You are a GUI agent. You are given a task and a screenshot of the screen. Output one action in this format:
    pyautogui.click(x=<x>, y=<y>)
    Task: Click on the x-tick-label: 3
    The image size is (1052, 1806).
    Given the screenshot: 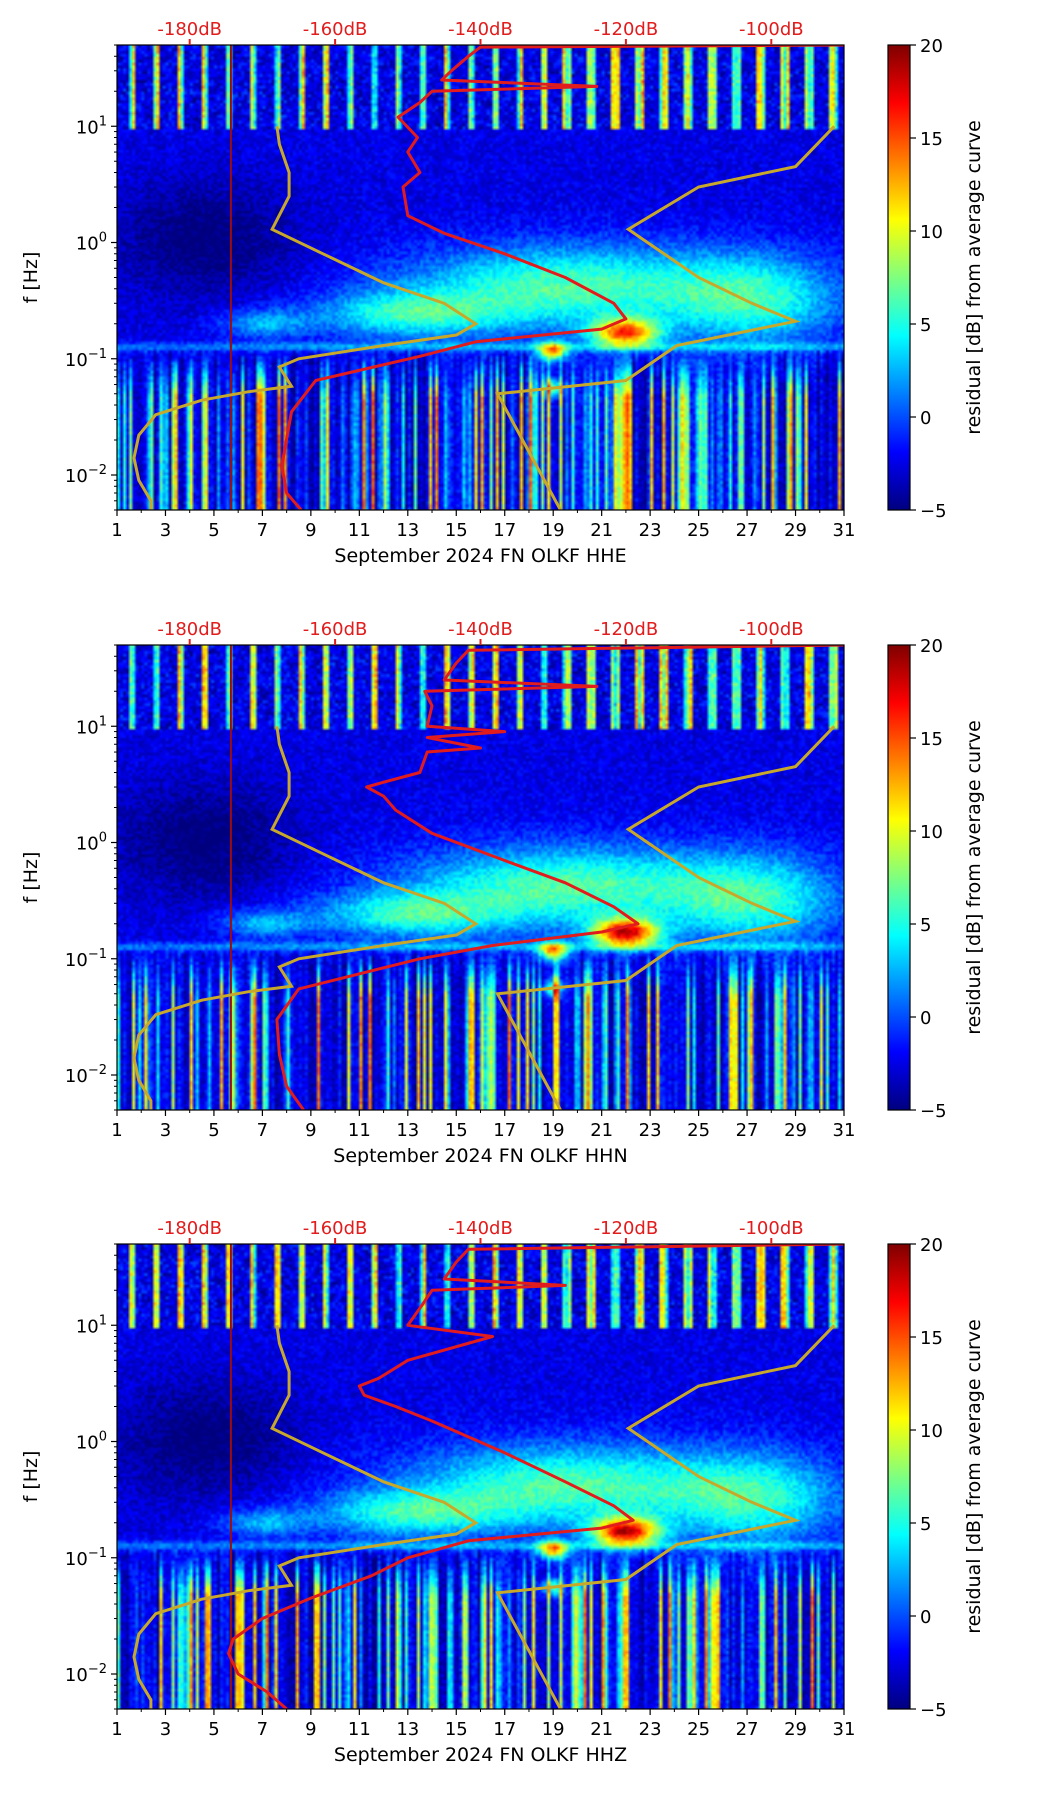 What is the action you would take?
    pyautogui.click(x=165, y=530)
    